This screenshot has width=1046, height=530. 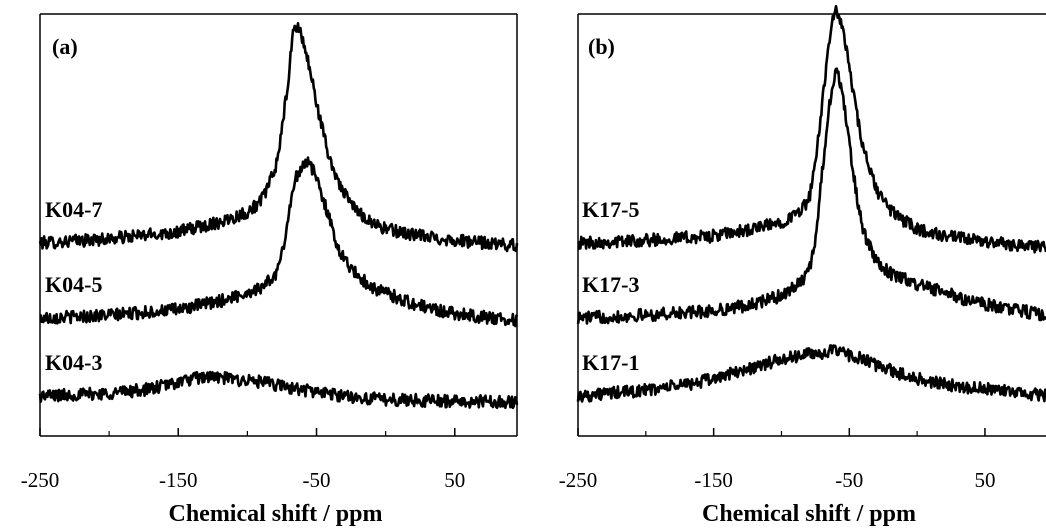 What do you see at coordinates (610, 284) in the screenshot?
I see `series-label-k17-3: K17-3` at bounding box center [610, 284].